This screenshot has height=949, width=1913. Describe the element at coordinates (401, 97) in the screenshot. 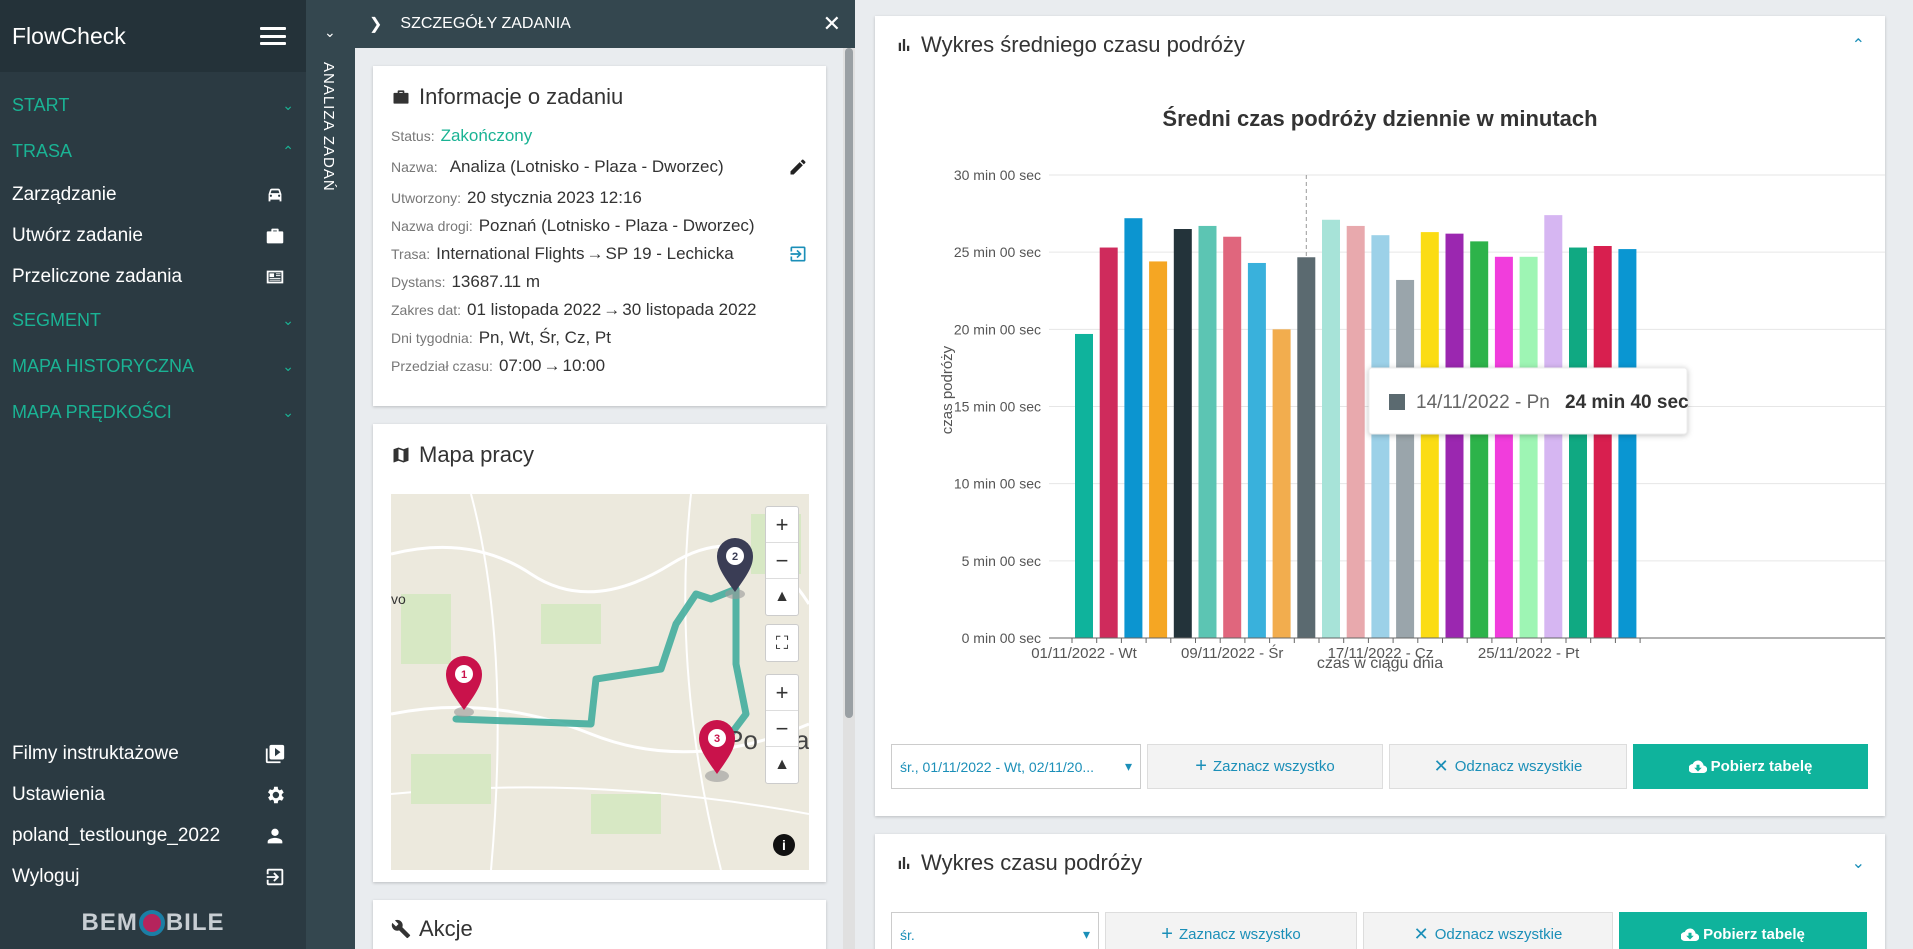

I see `briefcase-icon` at that location.